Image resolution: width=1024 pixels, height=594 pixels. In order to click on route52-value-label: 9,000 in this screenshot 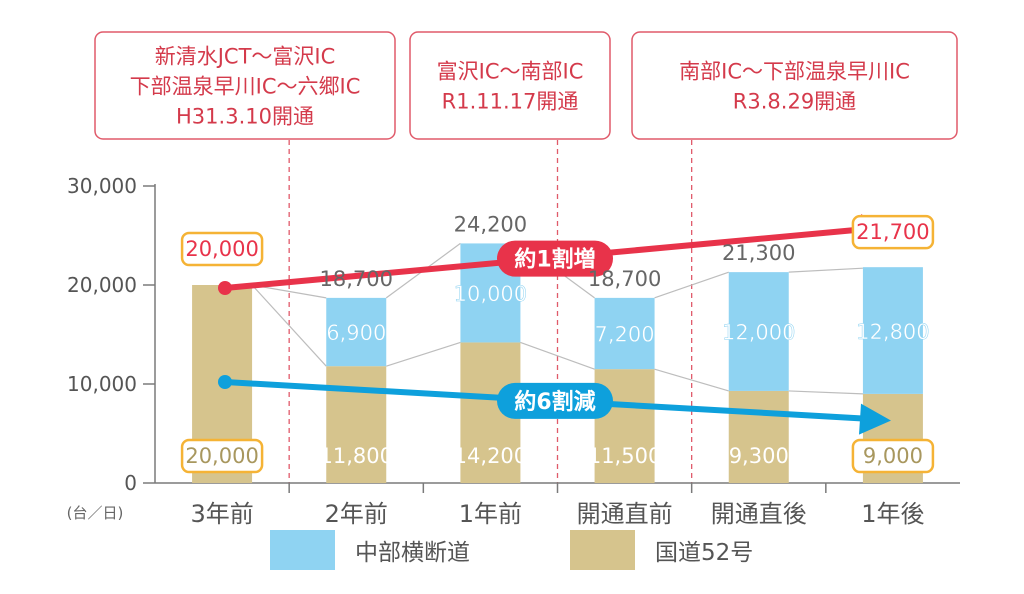, I will do `click(893, 456)`.